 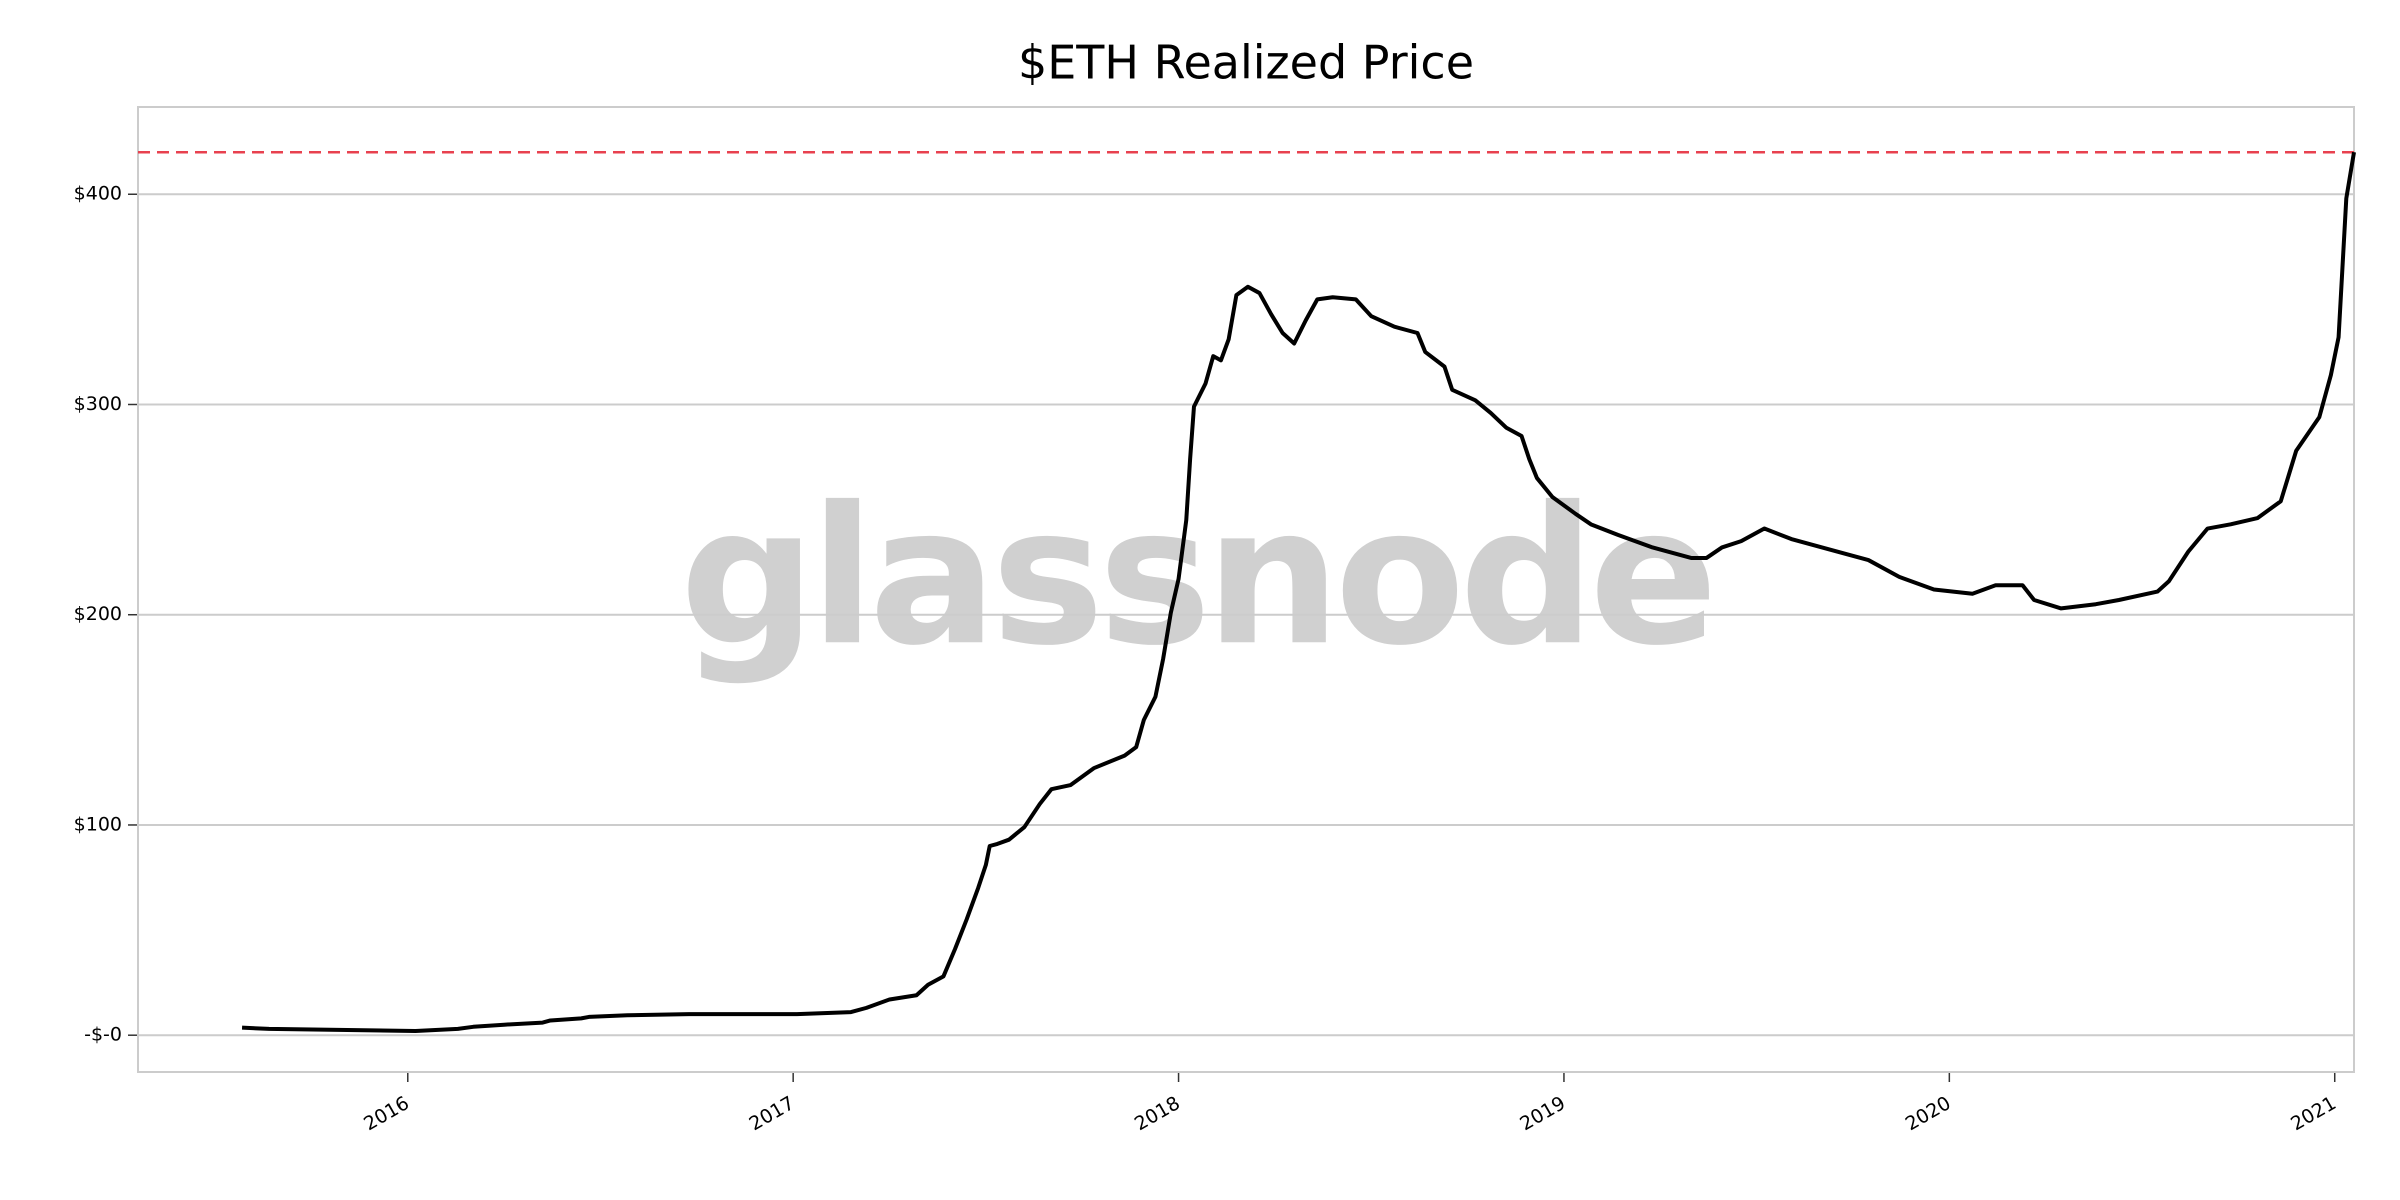 What do you see at coordinates (98, 194) in the screenshot?
I see `y-tick-label: $400` at bounding box center [98, 194].